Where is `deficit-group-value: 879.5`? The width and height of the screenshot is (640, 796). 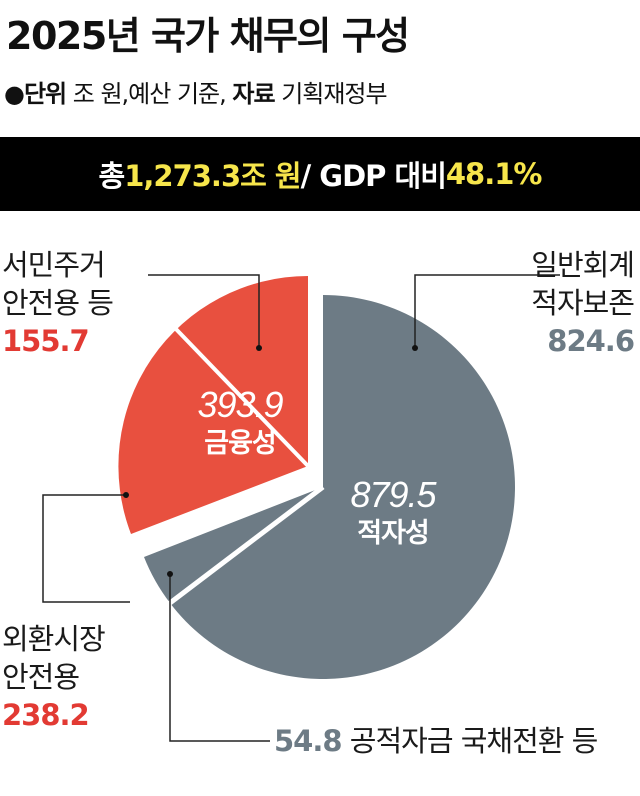 deficit-group-value: 879.5 is located at coordinates (393, 494).